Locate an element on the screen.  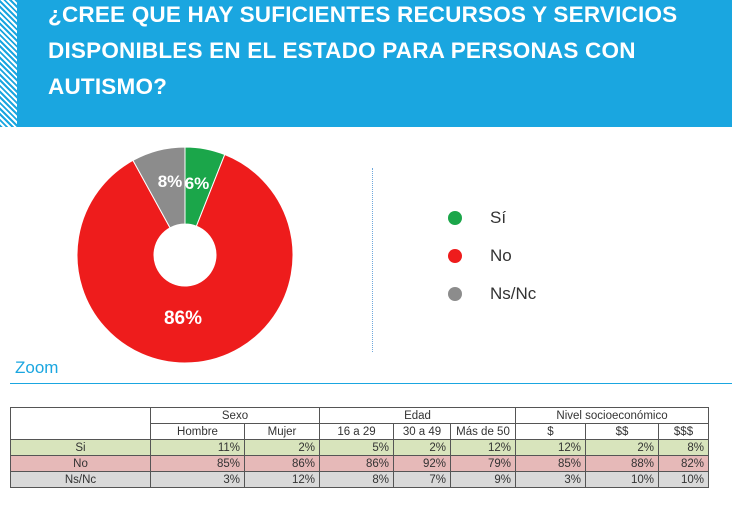
col-hombre: Hombre is located at coordinates (197, 431).